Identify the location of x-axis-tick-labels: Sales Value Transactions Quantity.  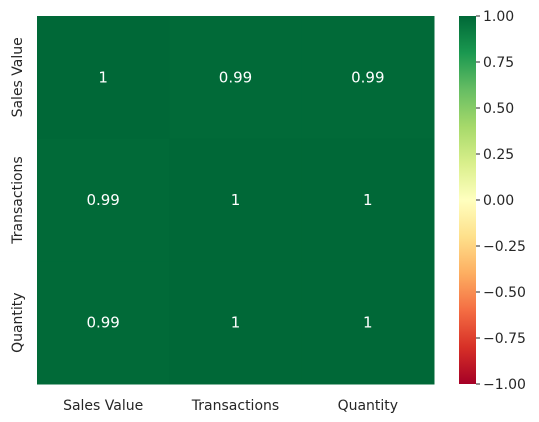
(230, 406).